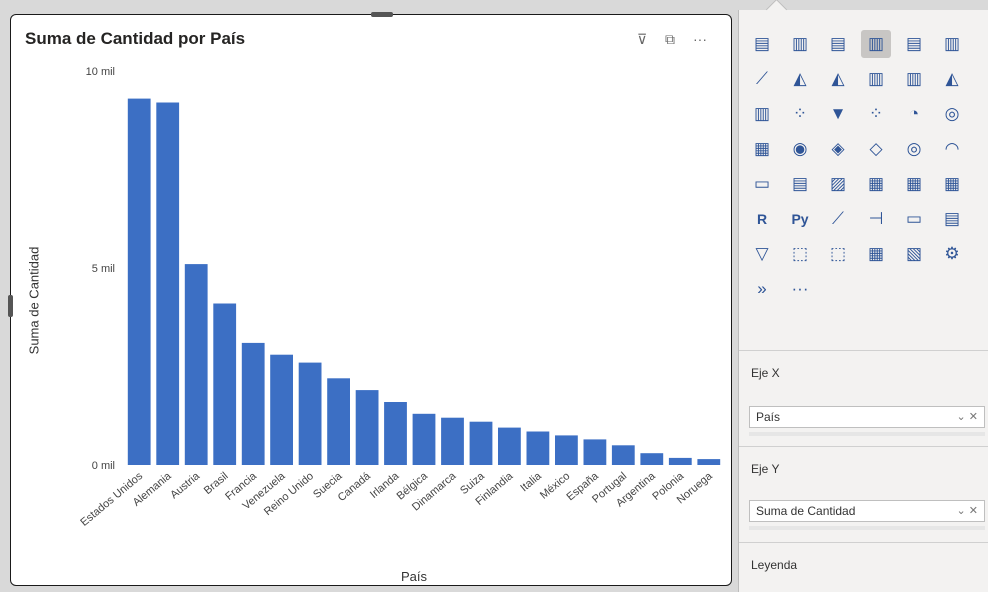 The image size is (988, 592). What do you see at coordinates (876, 218) in the screenshot?
I see `decomposition-tree-icon: ⊣` at bounding box center [876, 218].